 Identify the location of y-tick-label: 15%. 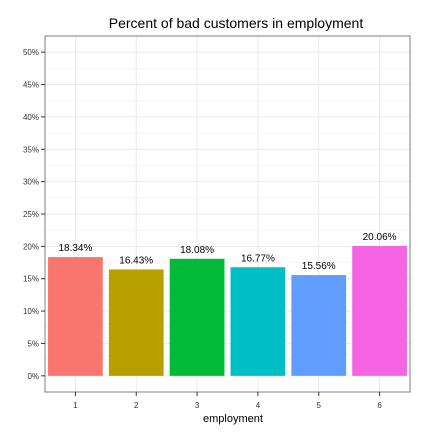
(31, 279).